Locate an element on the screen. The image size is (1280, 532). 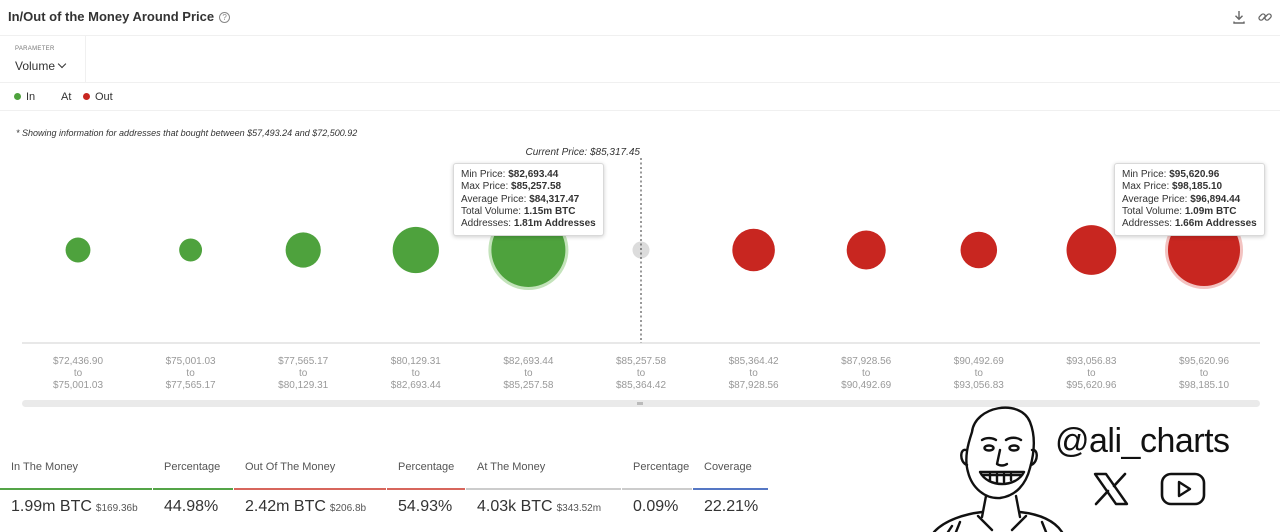
legend-dot-out is located at coordinates (86, 96).